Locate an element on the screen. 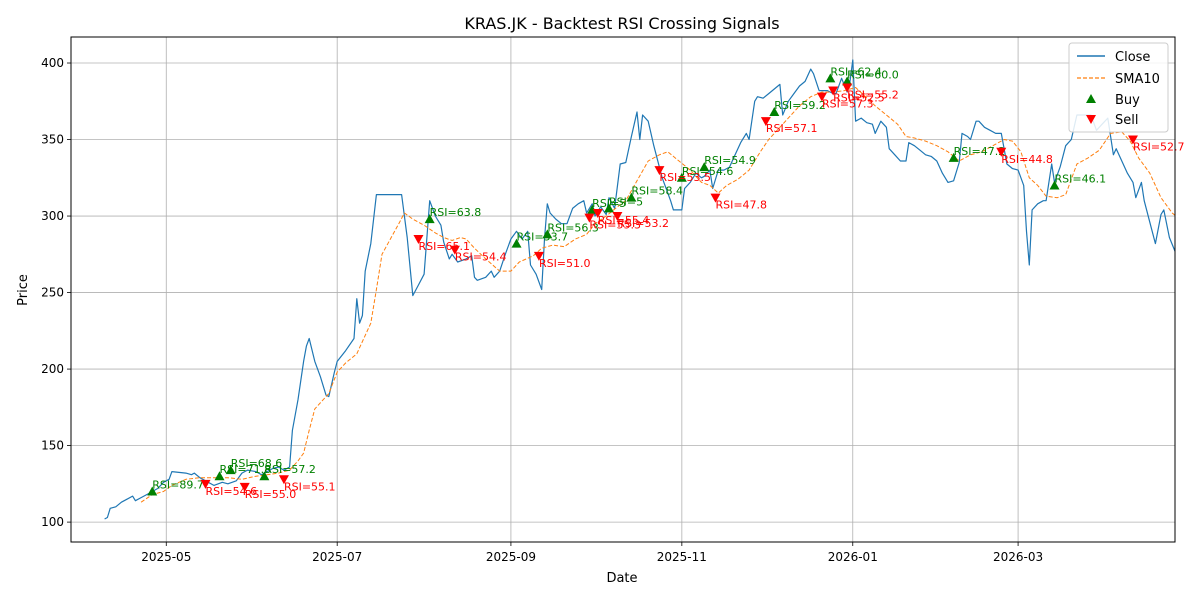 The height and width of the screenshot is (600, 1200). buy-rsi-label: RSI=58.4 is located at coordinates (657, 191).